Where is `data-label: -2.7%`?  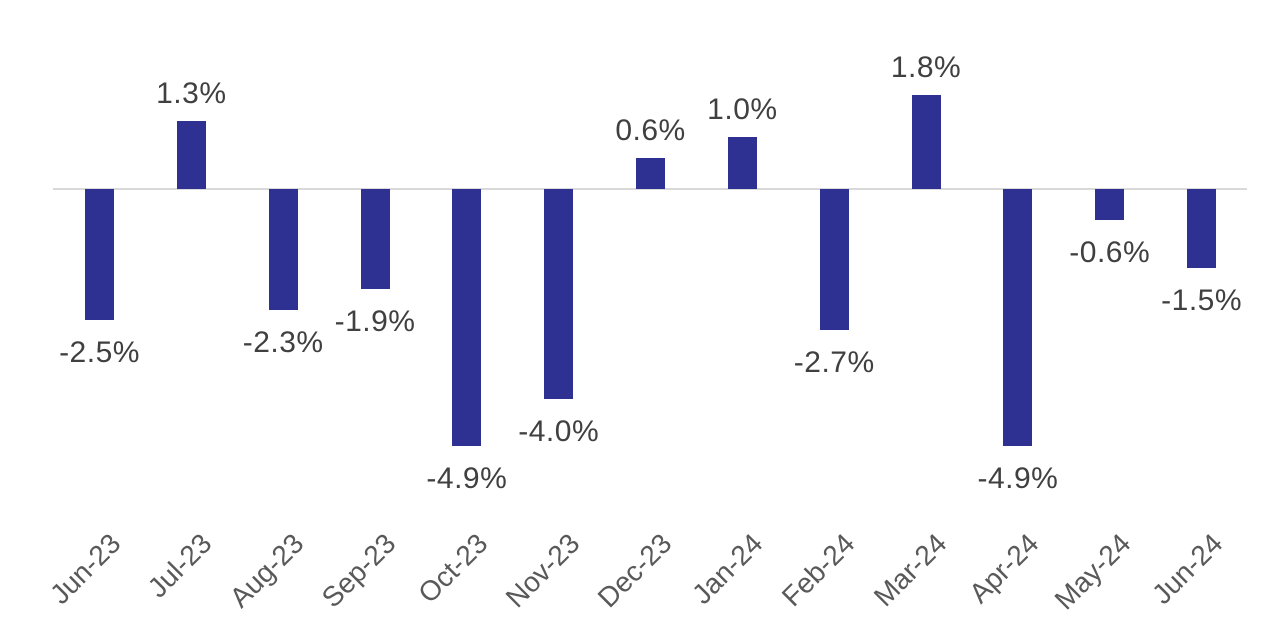
data-label: -2.7% is located at coordinates (834, 362).